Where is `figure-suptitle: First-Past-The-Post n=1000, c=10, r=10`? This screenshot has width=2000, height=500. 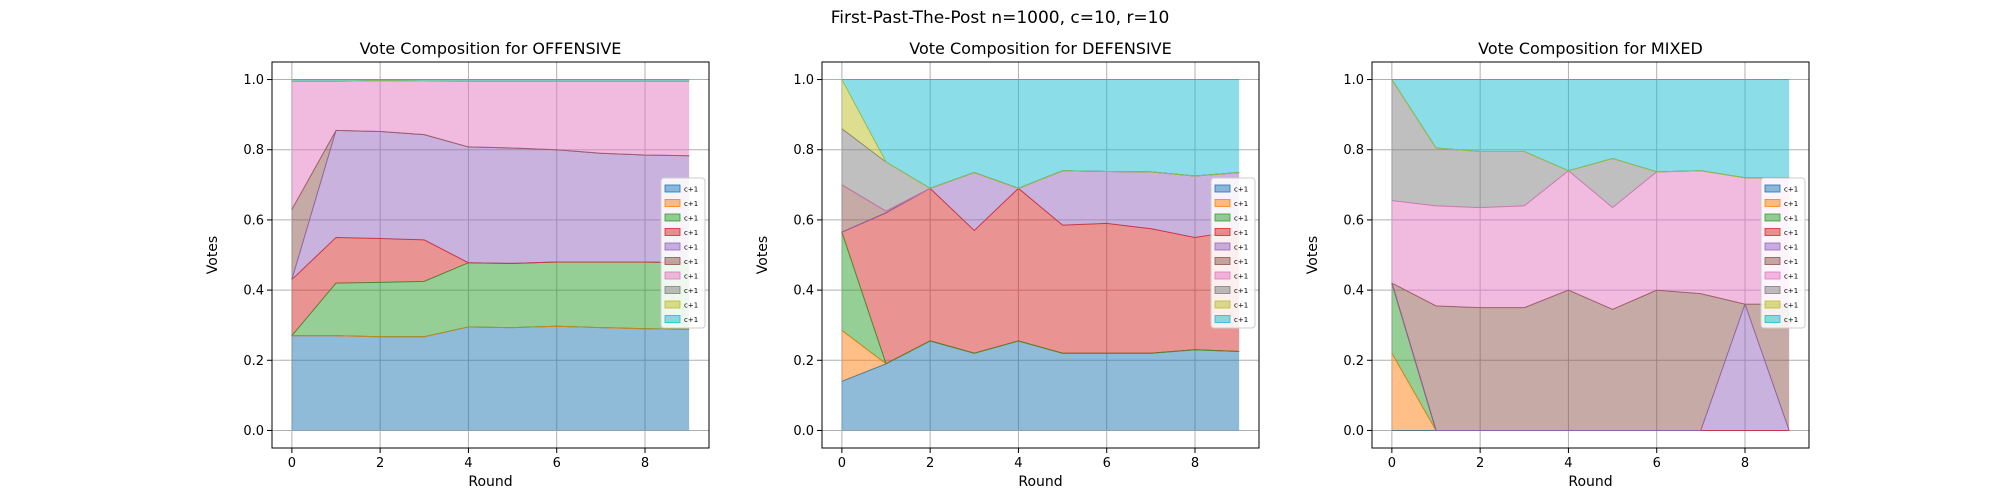
figure-suptitle: First-Past-The-Post n=1000, c=10, r=10 is located at coordinates (1000, 18).